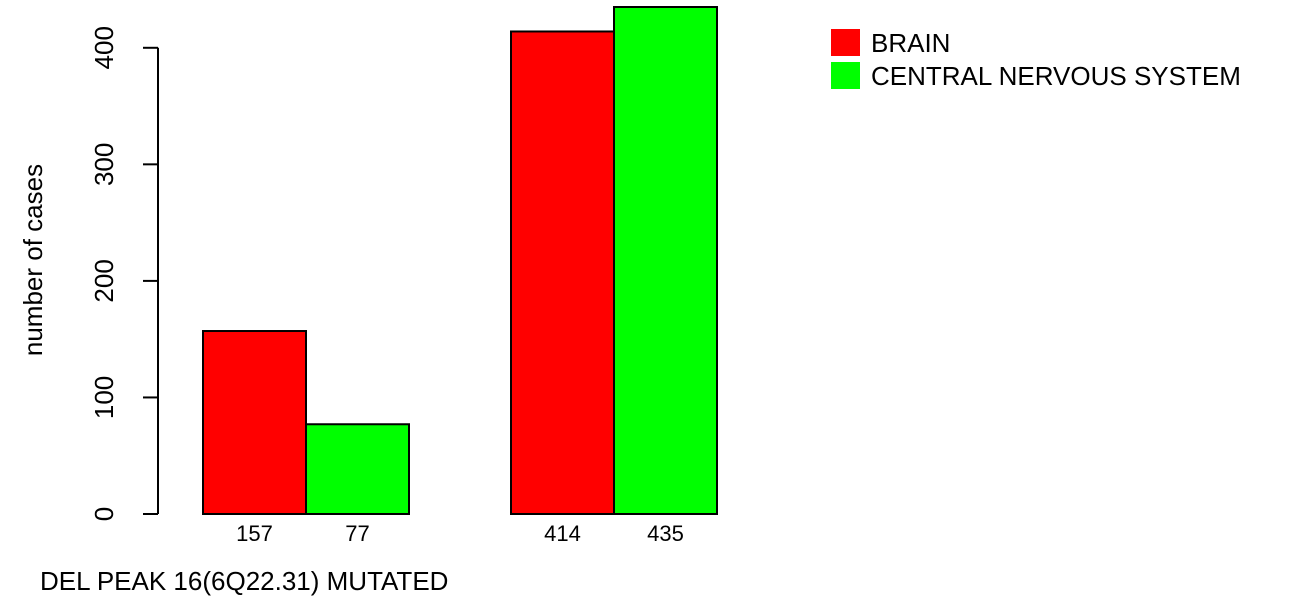 This screenshot has width=1305, height=597. What do you see at coordinates (104, 397) in the screenshot?
I see `y-tick-label: 100` at bounding box center [104, 397].